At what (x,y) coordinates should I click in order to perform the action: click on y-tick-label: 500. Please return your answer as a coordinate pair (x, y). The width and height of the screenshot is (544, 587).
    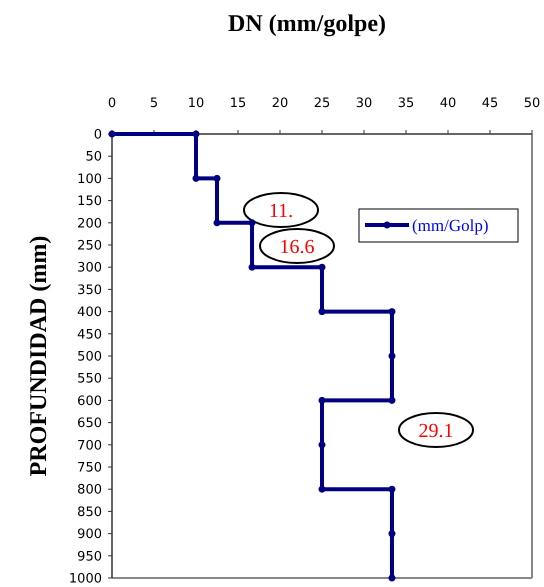
    Looking at the image, I should click on (89, 357).